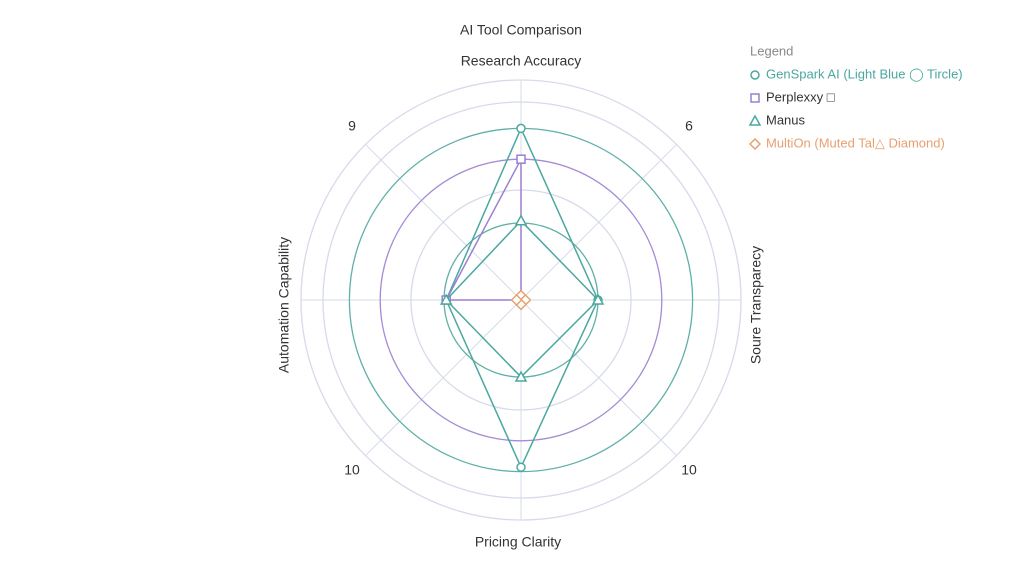 The height and width of the screenshot is (585, 1024). I want to click on legend-label: MultiOn (Muted Tal△ Diamond), so click(855, 142).